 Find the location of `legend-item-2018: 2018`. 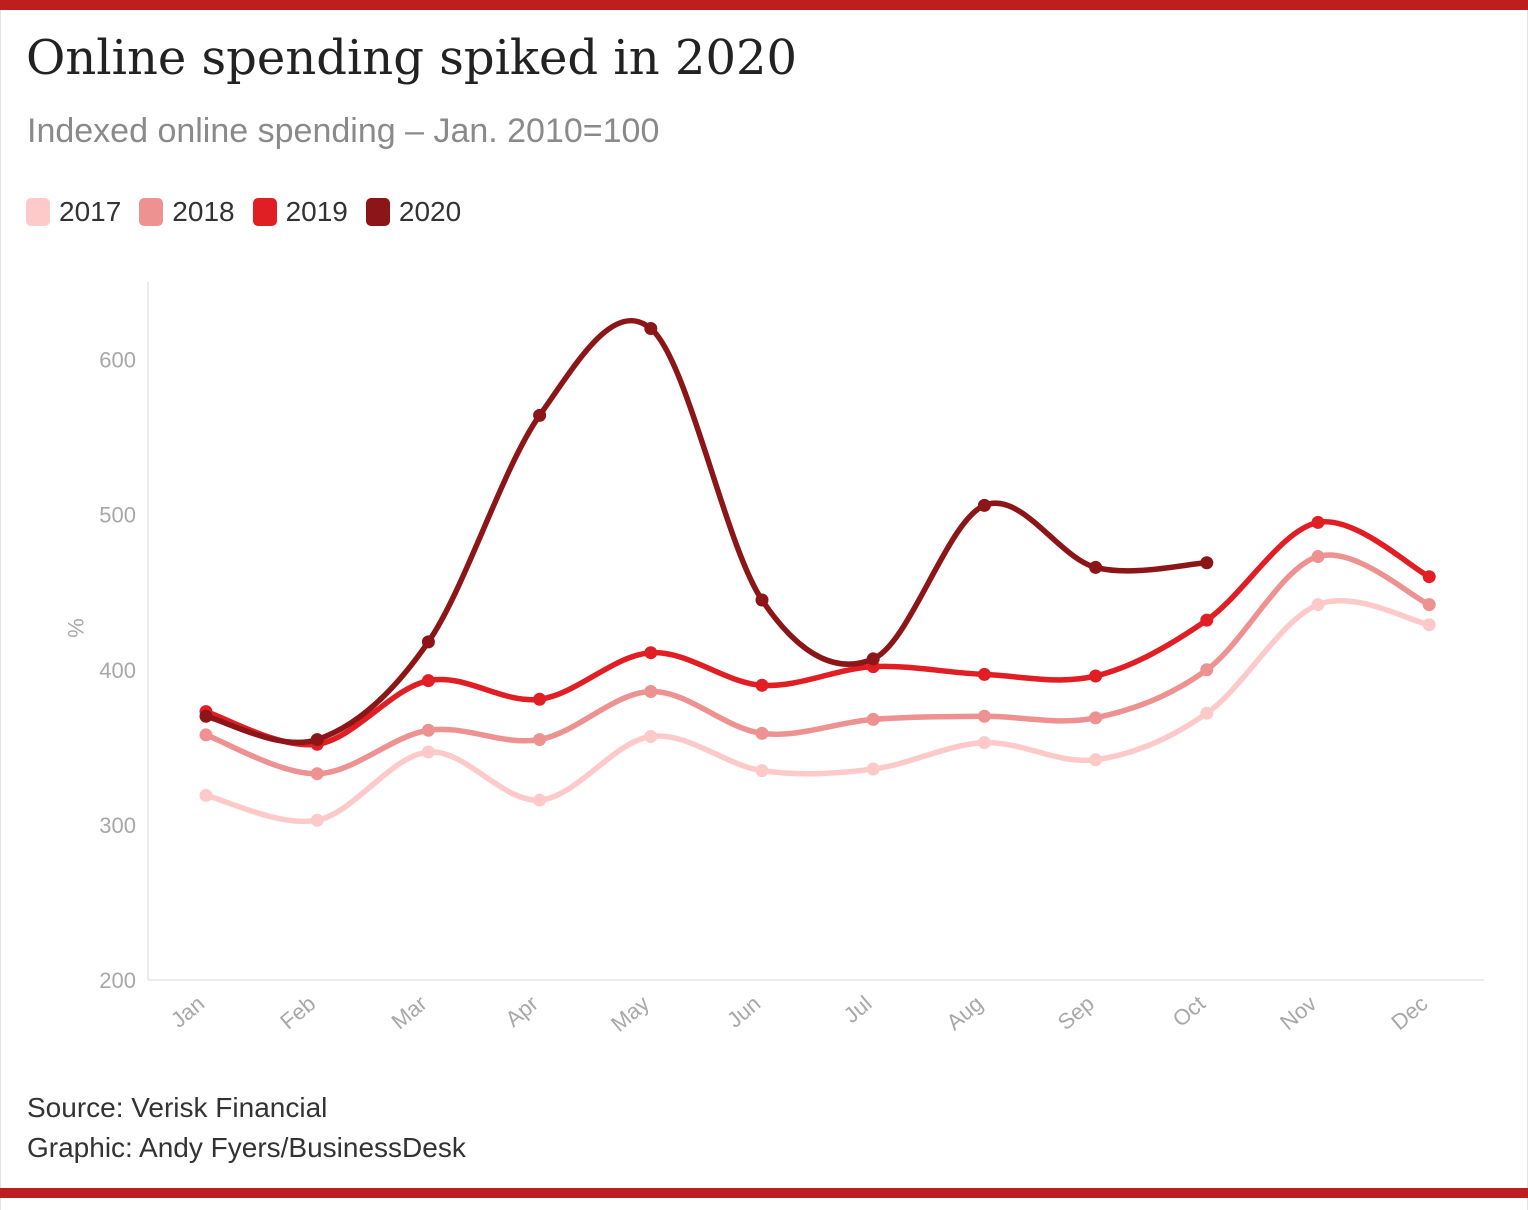

legend-item-2018: 2018 is located at coordinates (187, 212).